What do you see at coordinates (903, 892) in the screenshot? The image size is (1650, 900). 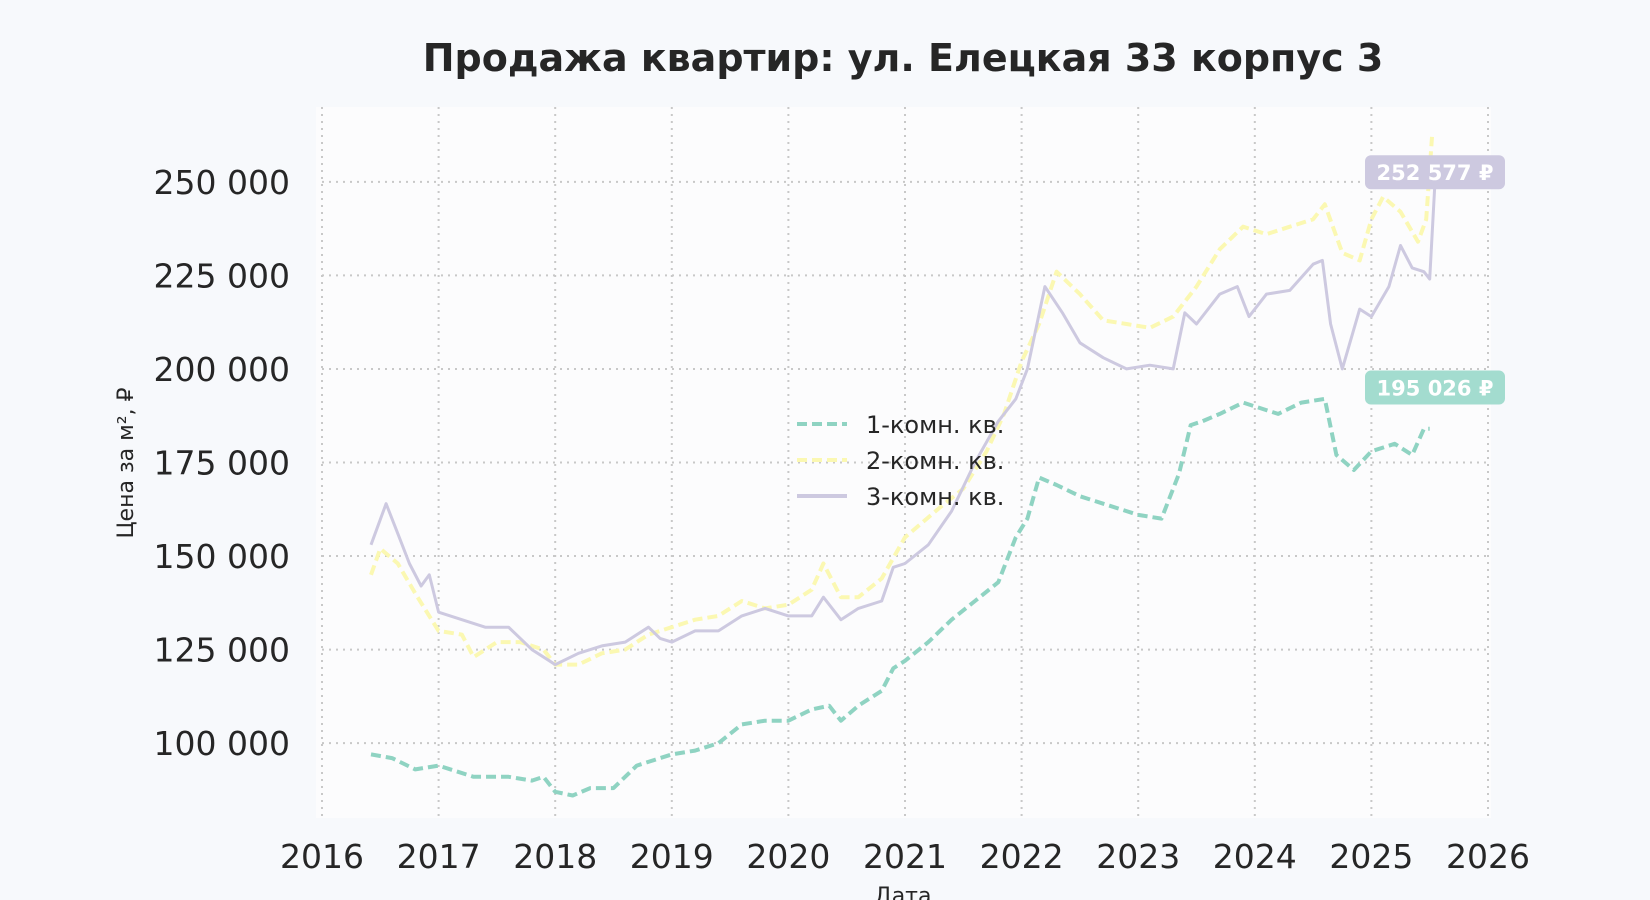 I see `x-axis-label: Дата` at bounding box center [903, 892].